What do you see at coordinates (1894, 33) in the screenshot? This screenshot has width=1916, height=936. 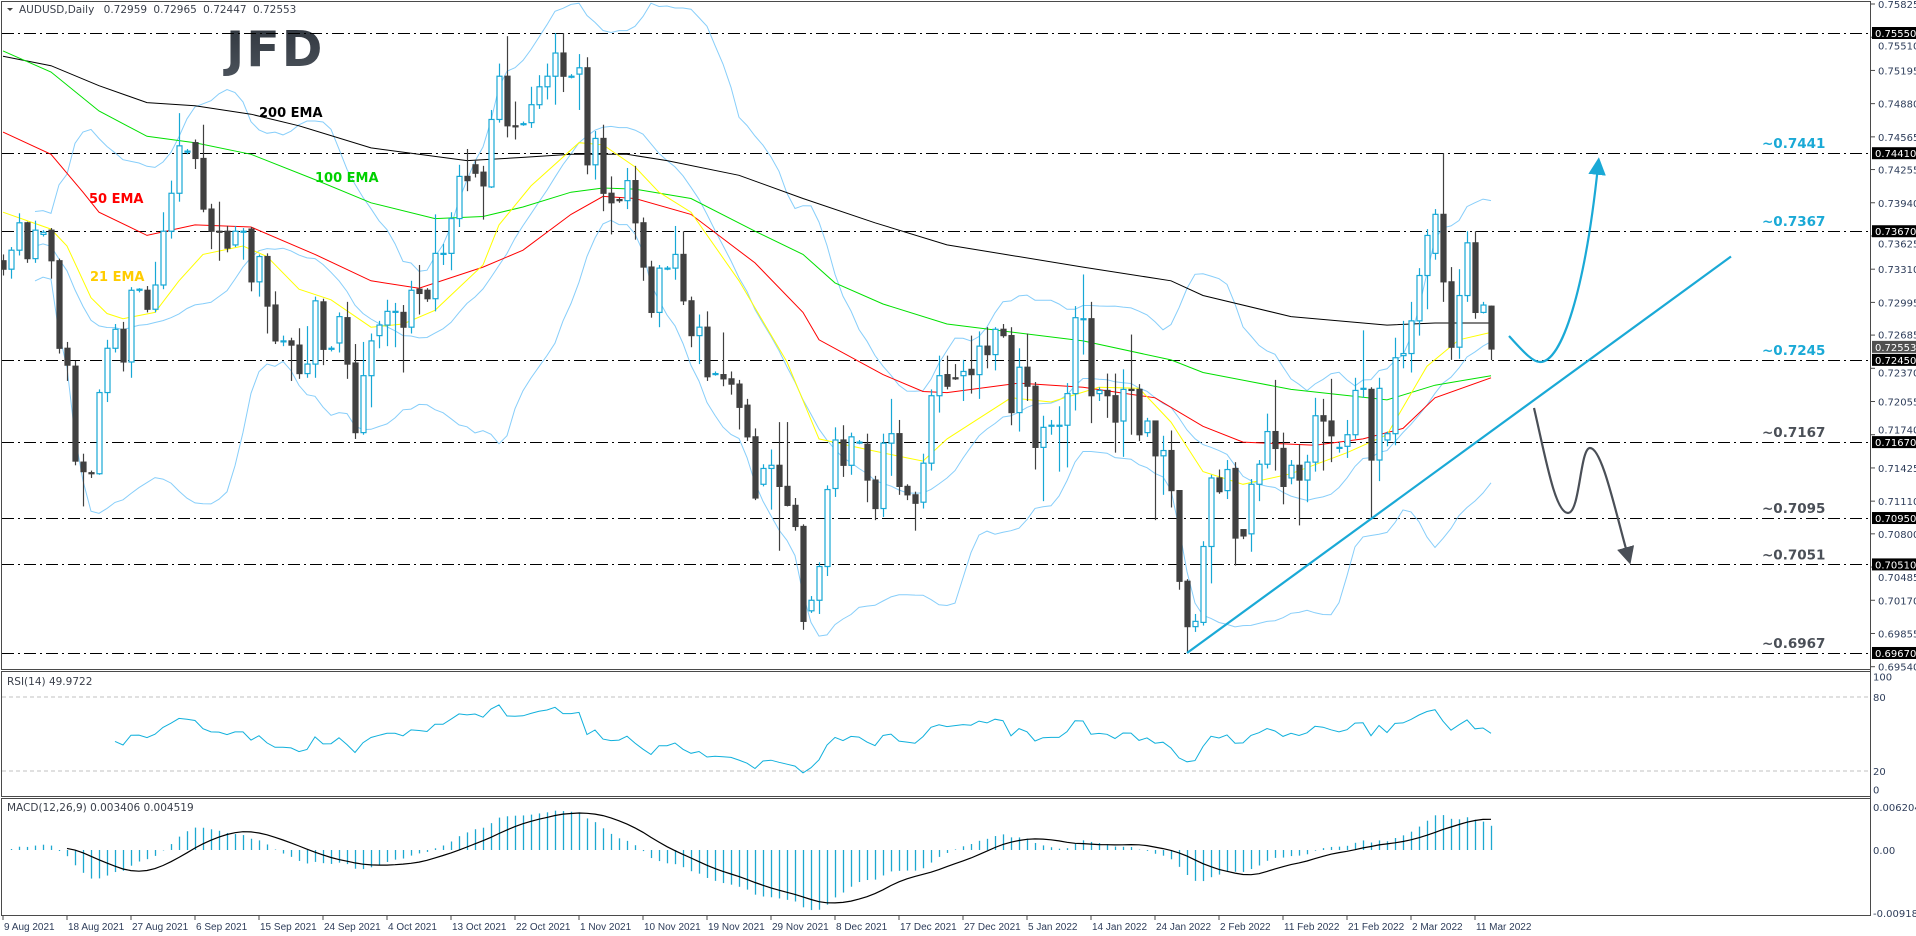 I see `level-price-box` at bounding box center [1894, 33].